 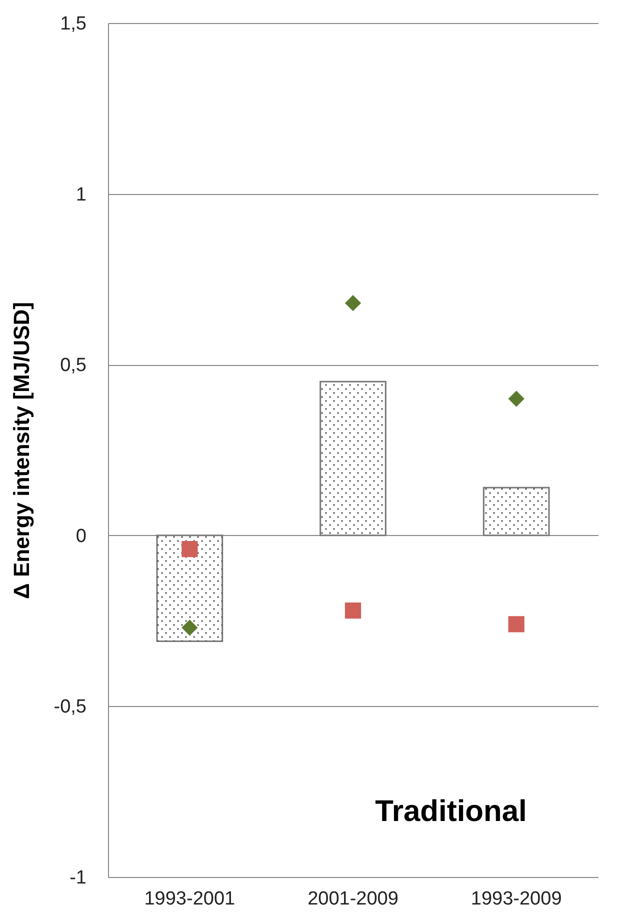 What do you see at coordinates (353, 899) in the screenshot?
I see `x-tick-label: 2001-2009` at bounding box center [353, 899].